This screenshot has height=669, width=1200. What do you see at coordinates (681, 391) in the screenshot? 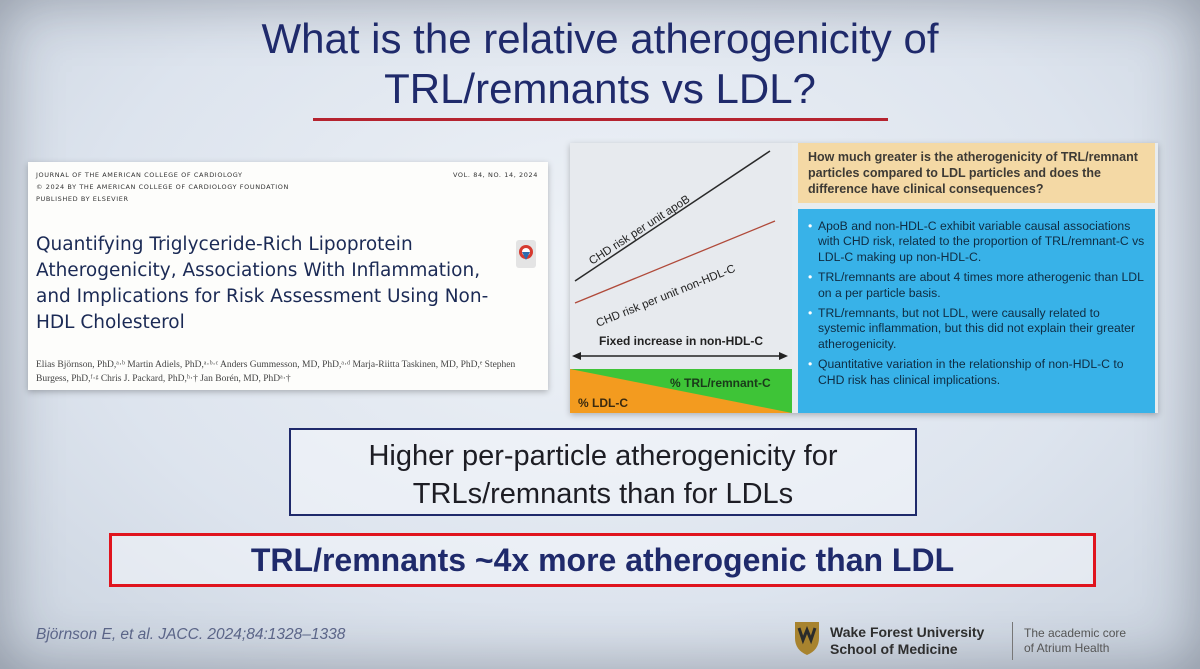
I see `trl-area` at bounding box center [681, 391].